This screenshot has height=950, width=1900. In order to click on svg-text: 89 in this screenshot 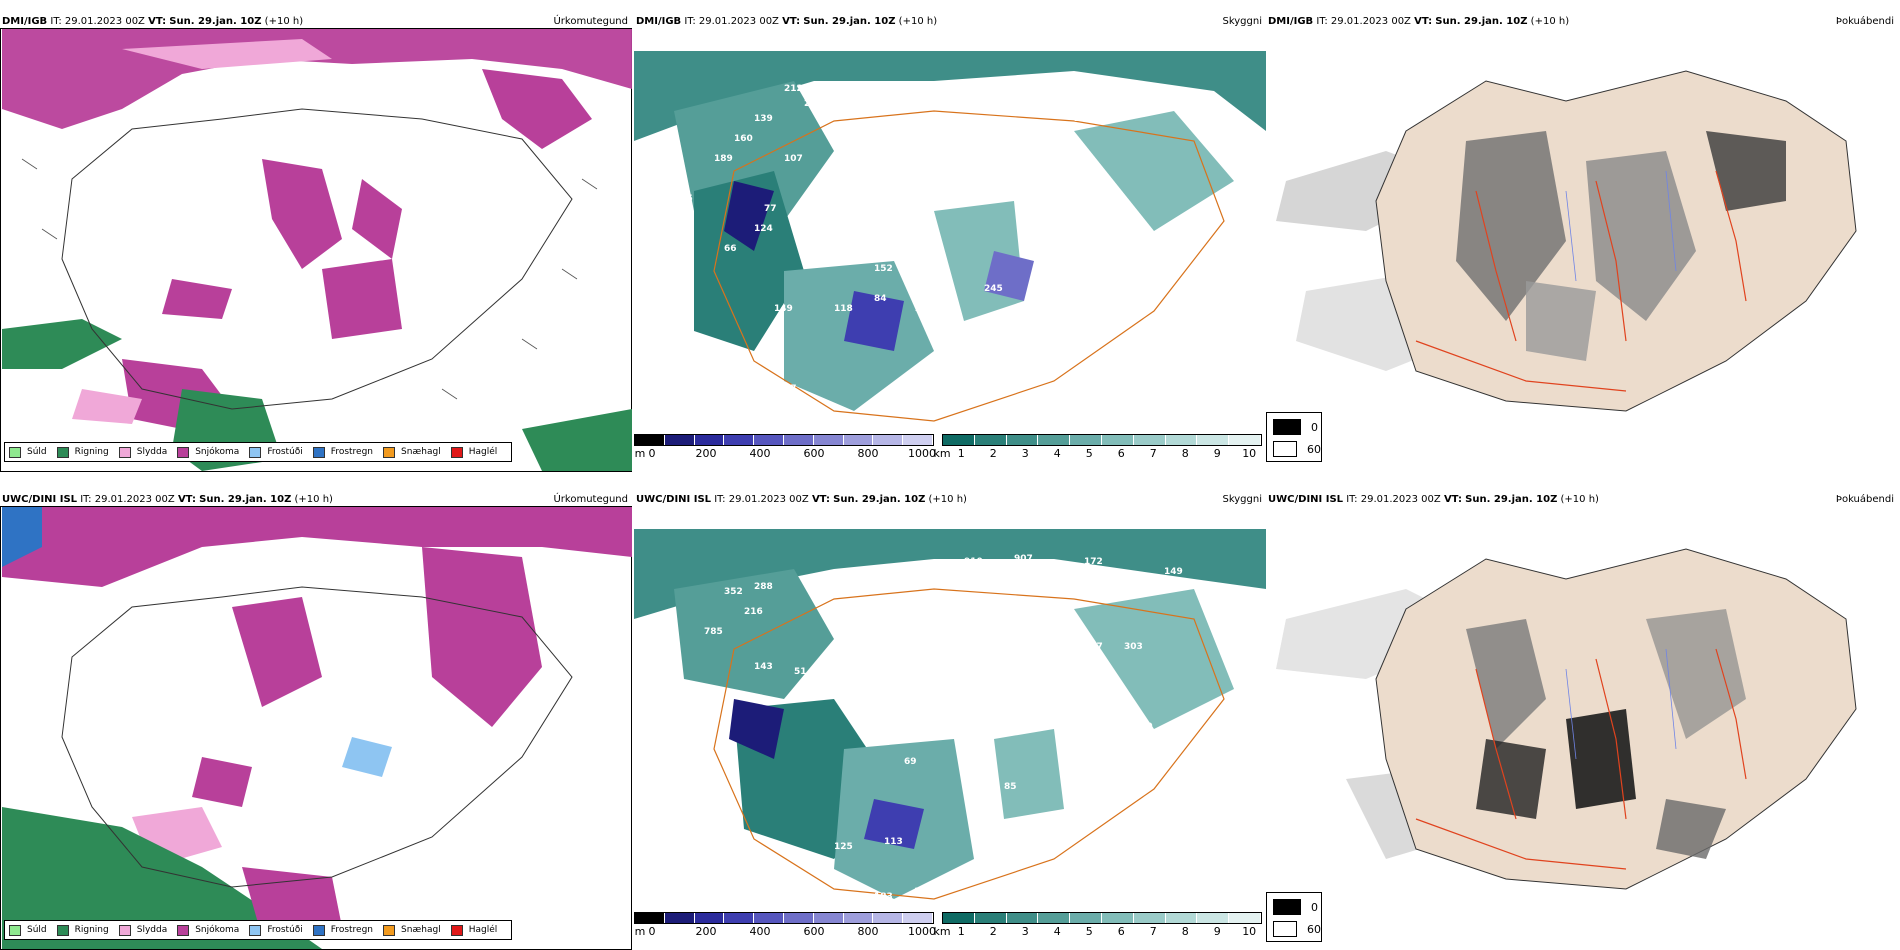, I will do `click(800, 449)`.